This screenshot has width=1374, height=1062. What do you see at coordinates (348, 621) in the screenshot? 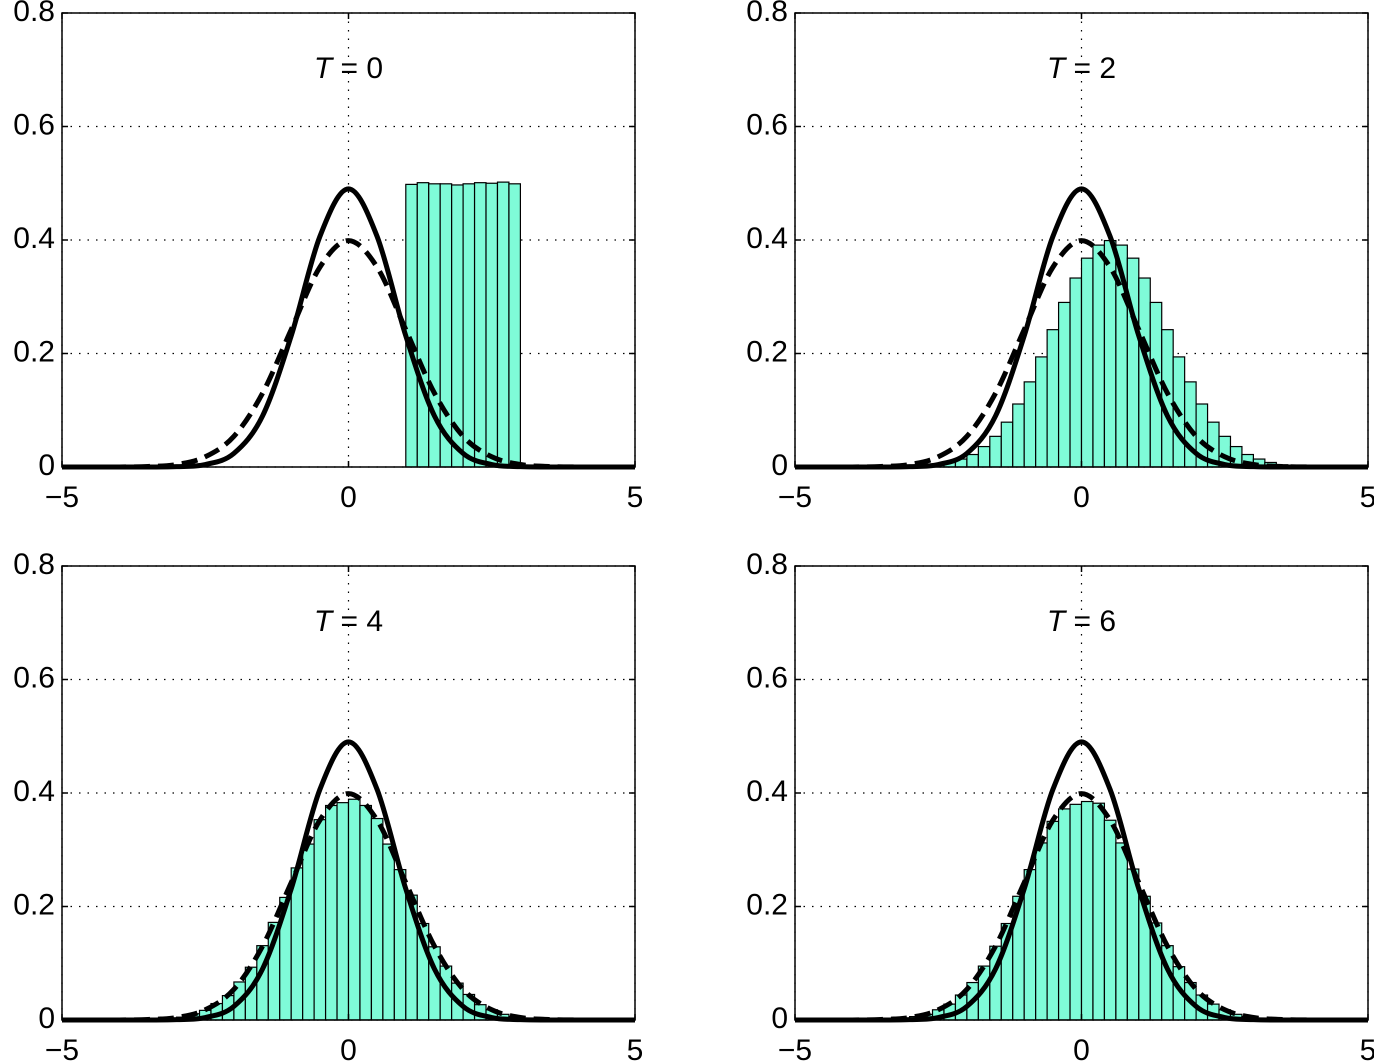
I see `subplot-title: T = 4` at bounding box center [348, 621].